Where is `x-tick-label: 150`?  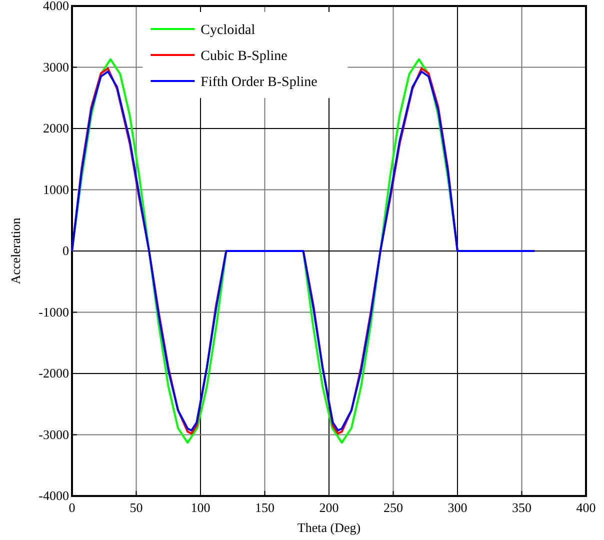
x-tick-label: 150 is located at coordinates (264, 507).